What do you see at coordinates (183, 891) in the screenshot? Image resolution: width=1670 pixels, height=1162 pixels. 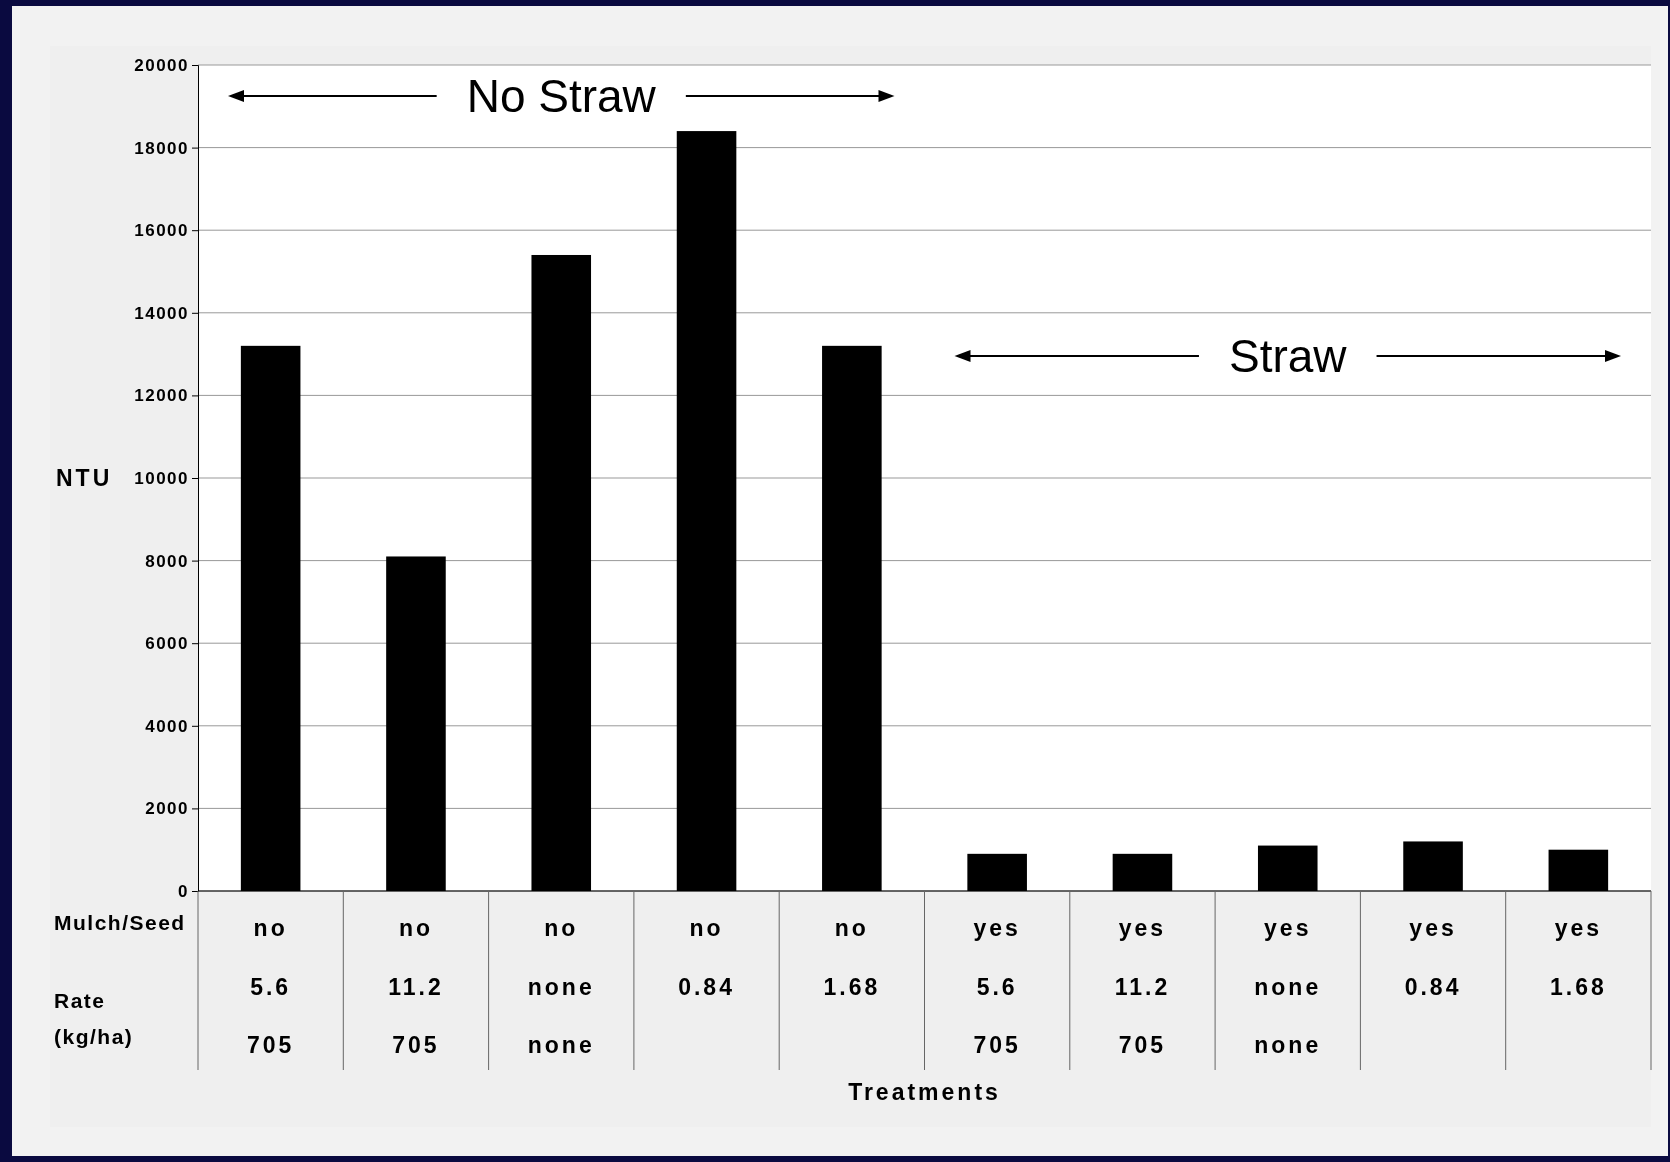 I see `y-tick-label: 0` at bounding box center [183, 891].